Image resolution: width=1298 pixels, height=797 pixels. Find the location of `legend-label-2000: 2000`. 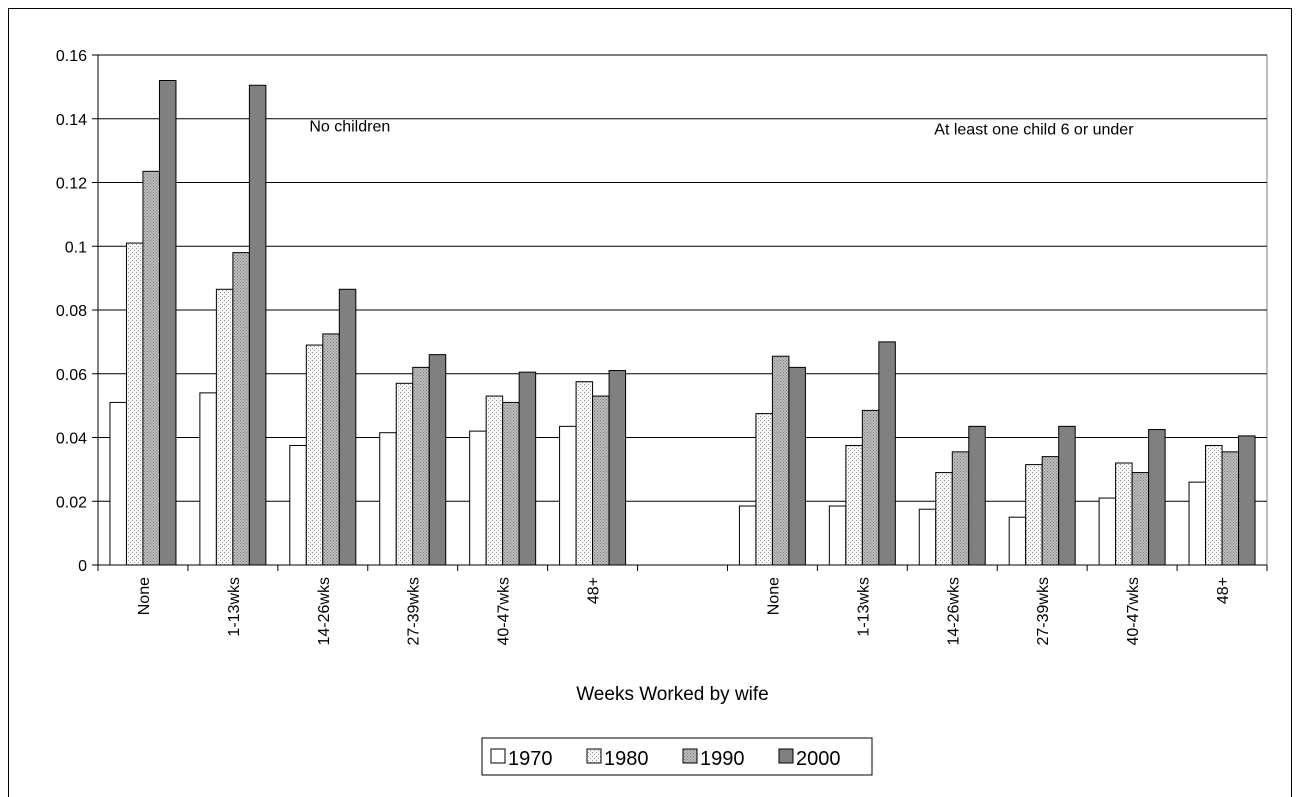

legend-label-2000: 2000 is located at coordinates (818, 759).